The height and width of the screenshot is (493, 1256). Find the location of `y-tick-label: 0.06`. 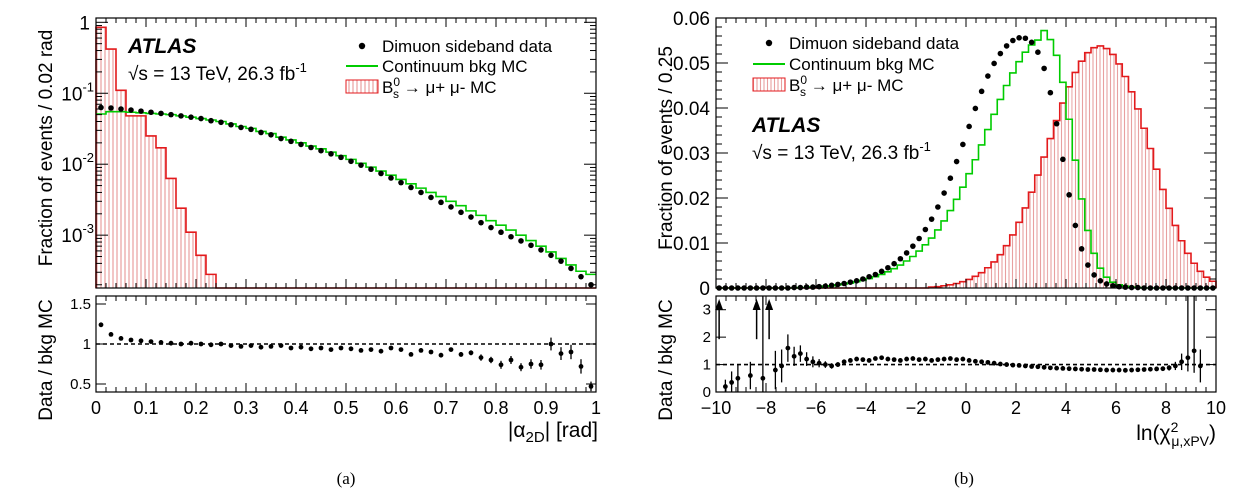

y-tick-label: 0.06 is located at coordinates (691, 19).